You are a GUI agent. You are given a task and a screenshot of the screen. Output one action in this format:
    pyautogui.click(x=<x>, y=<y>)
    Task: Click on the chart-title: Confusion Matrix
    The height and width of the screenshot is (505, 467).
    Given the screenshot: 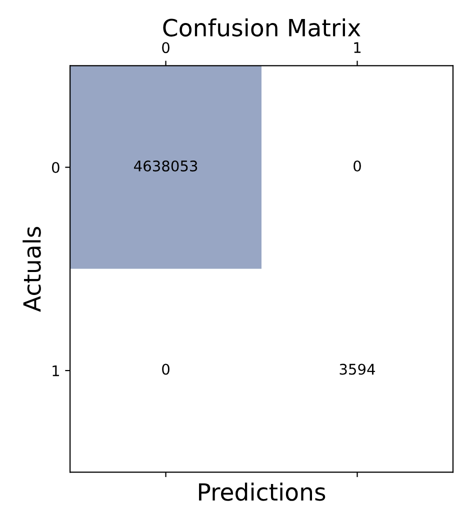 What is the action you would take?
    pyautogui.click(x=261, y=27)
    